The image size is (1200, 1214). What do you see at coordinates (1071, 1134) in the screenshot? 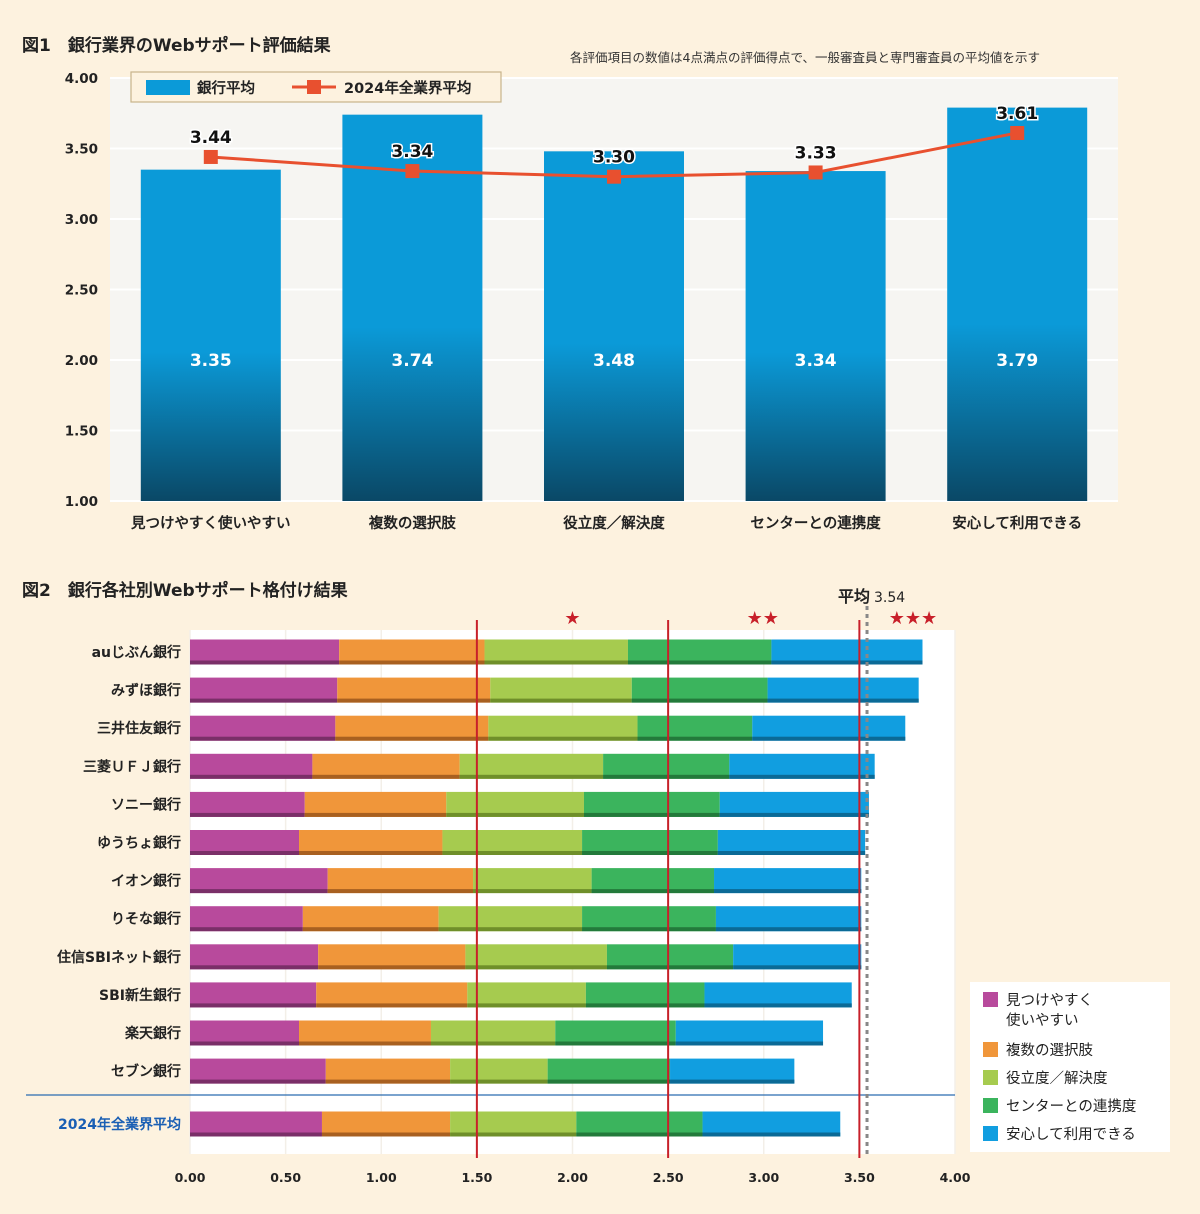
I see `legend-label: 安心して利用できる` at bounding box center [1071, 1134].